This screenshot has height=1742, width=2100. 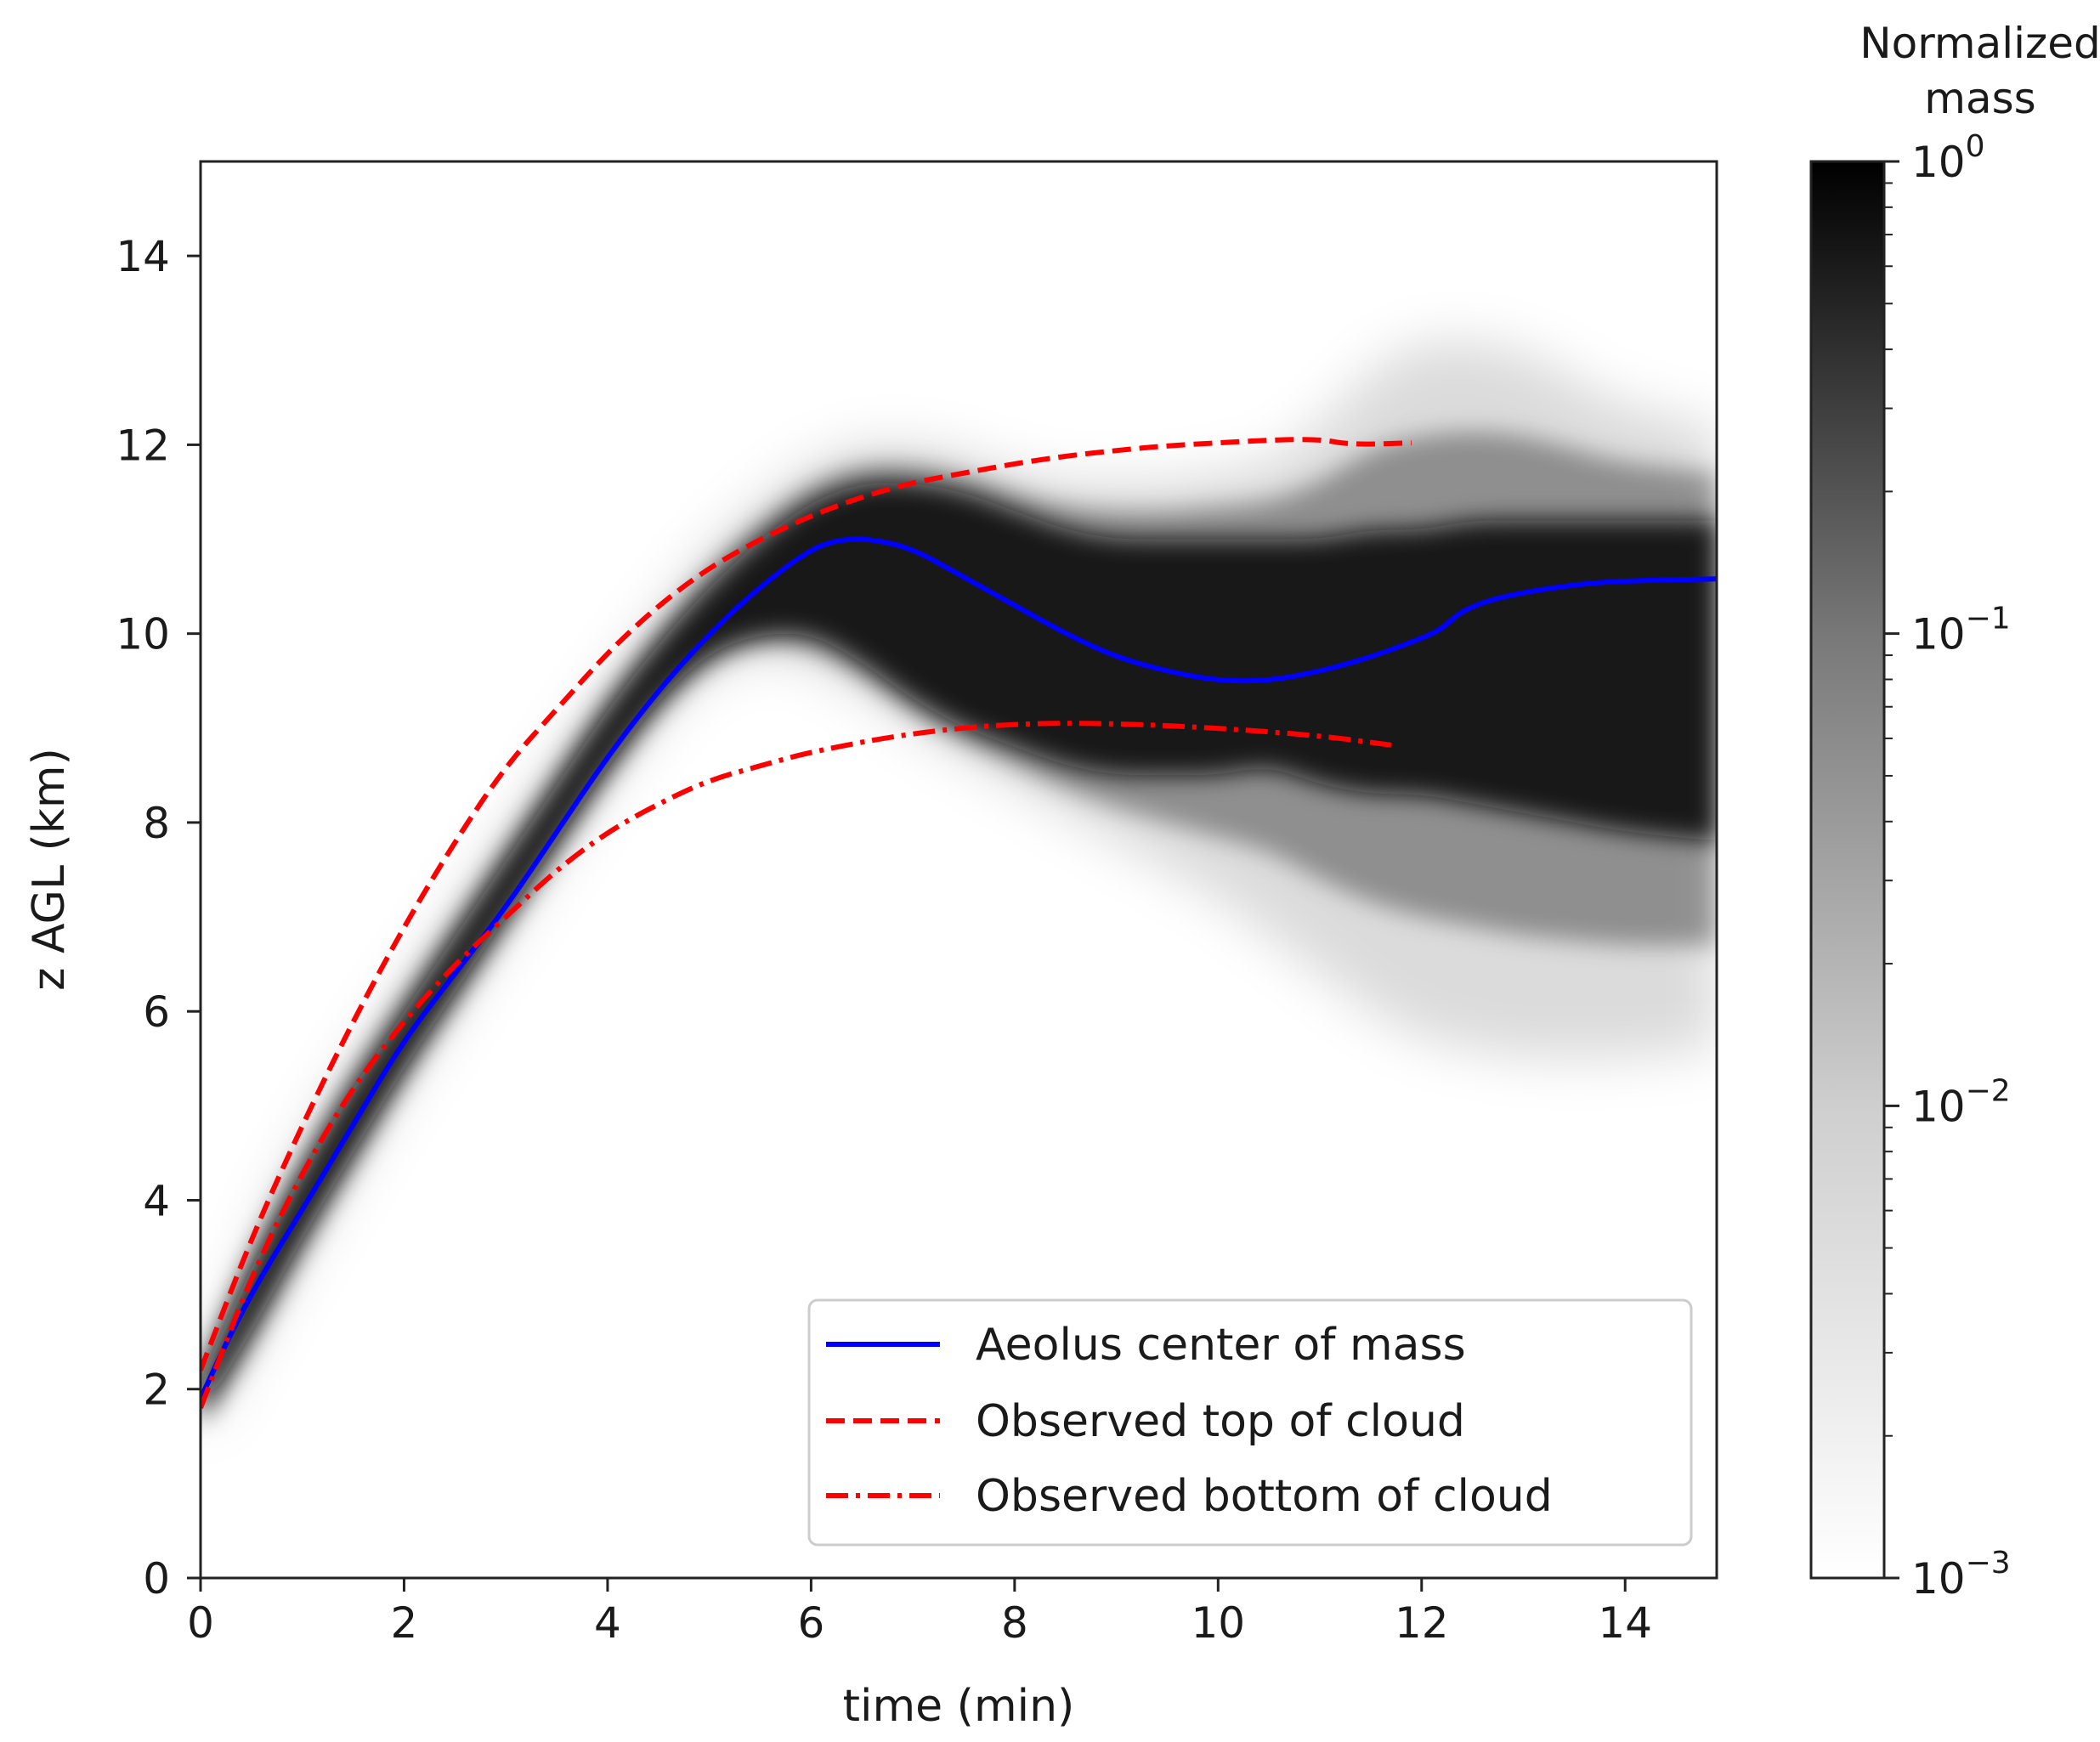 What do you see at coordinates (156, 1578) in the screenshot?
I see `y-tick-label: 0` at bounding box center [156, 1578].